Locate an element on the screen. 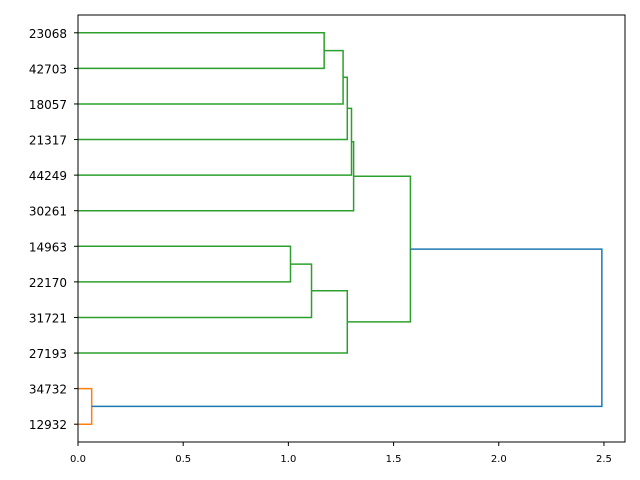  x-tick-label: 0.5 is located at coordinates (183, 459).